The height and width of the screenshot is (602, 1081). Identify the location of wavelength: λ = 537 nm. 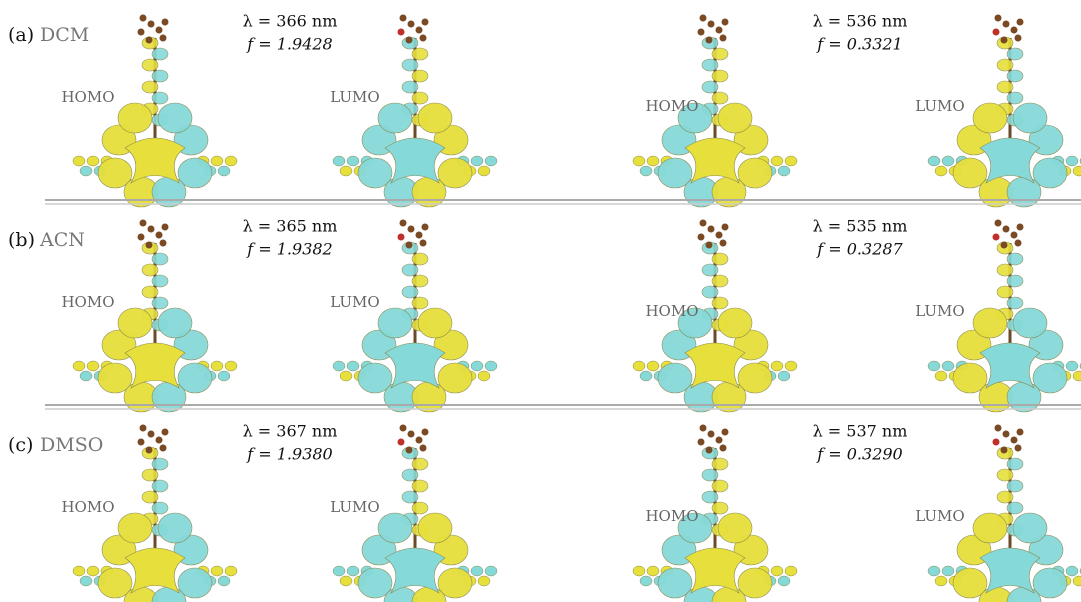
(860, 431).